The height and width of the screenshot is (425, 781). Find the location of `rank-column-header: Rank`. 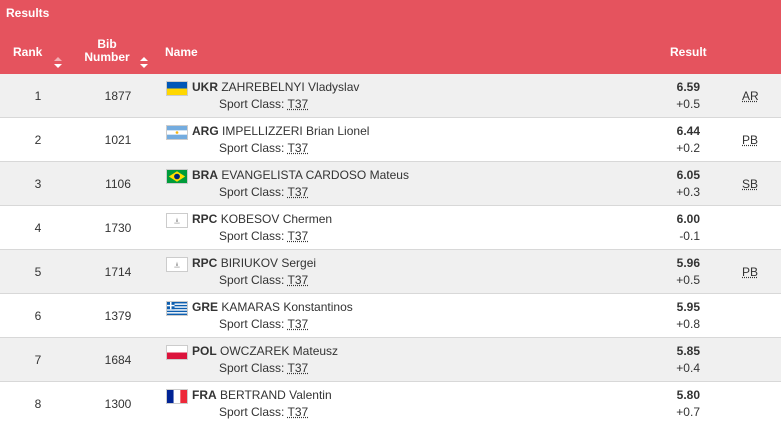

rank-column-header: Rank is located at coordinates (28, 52).